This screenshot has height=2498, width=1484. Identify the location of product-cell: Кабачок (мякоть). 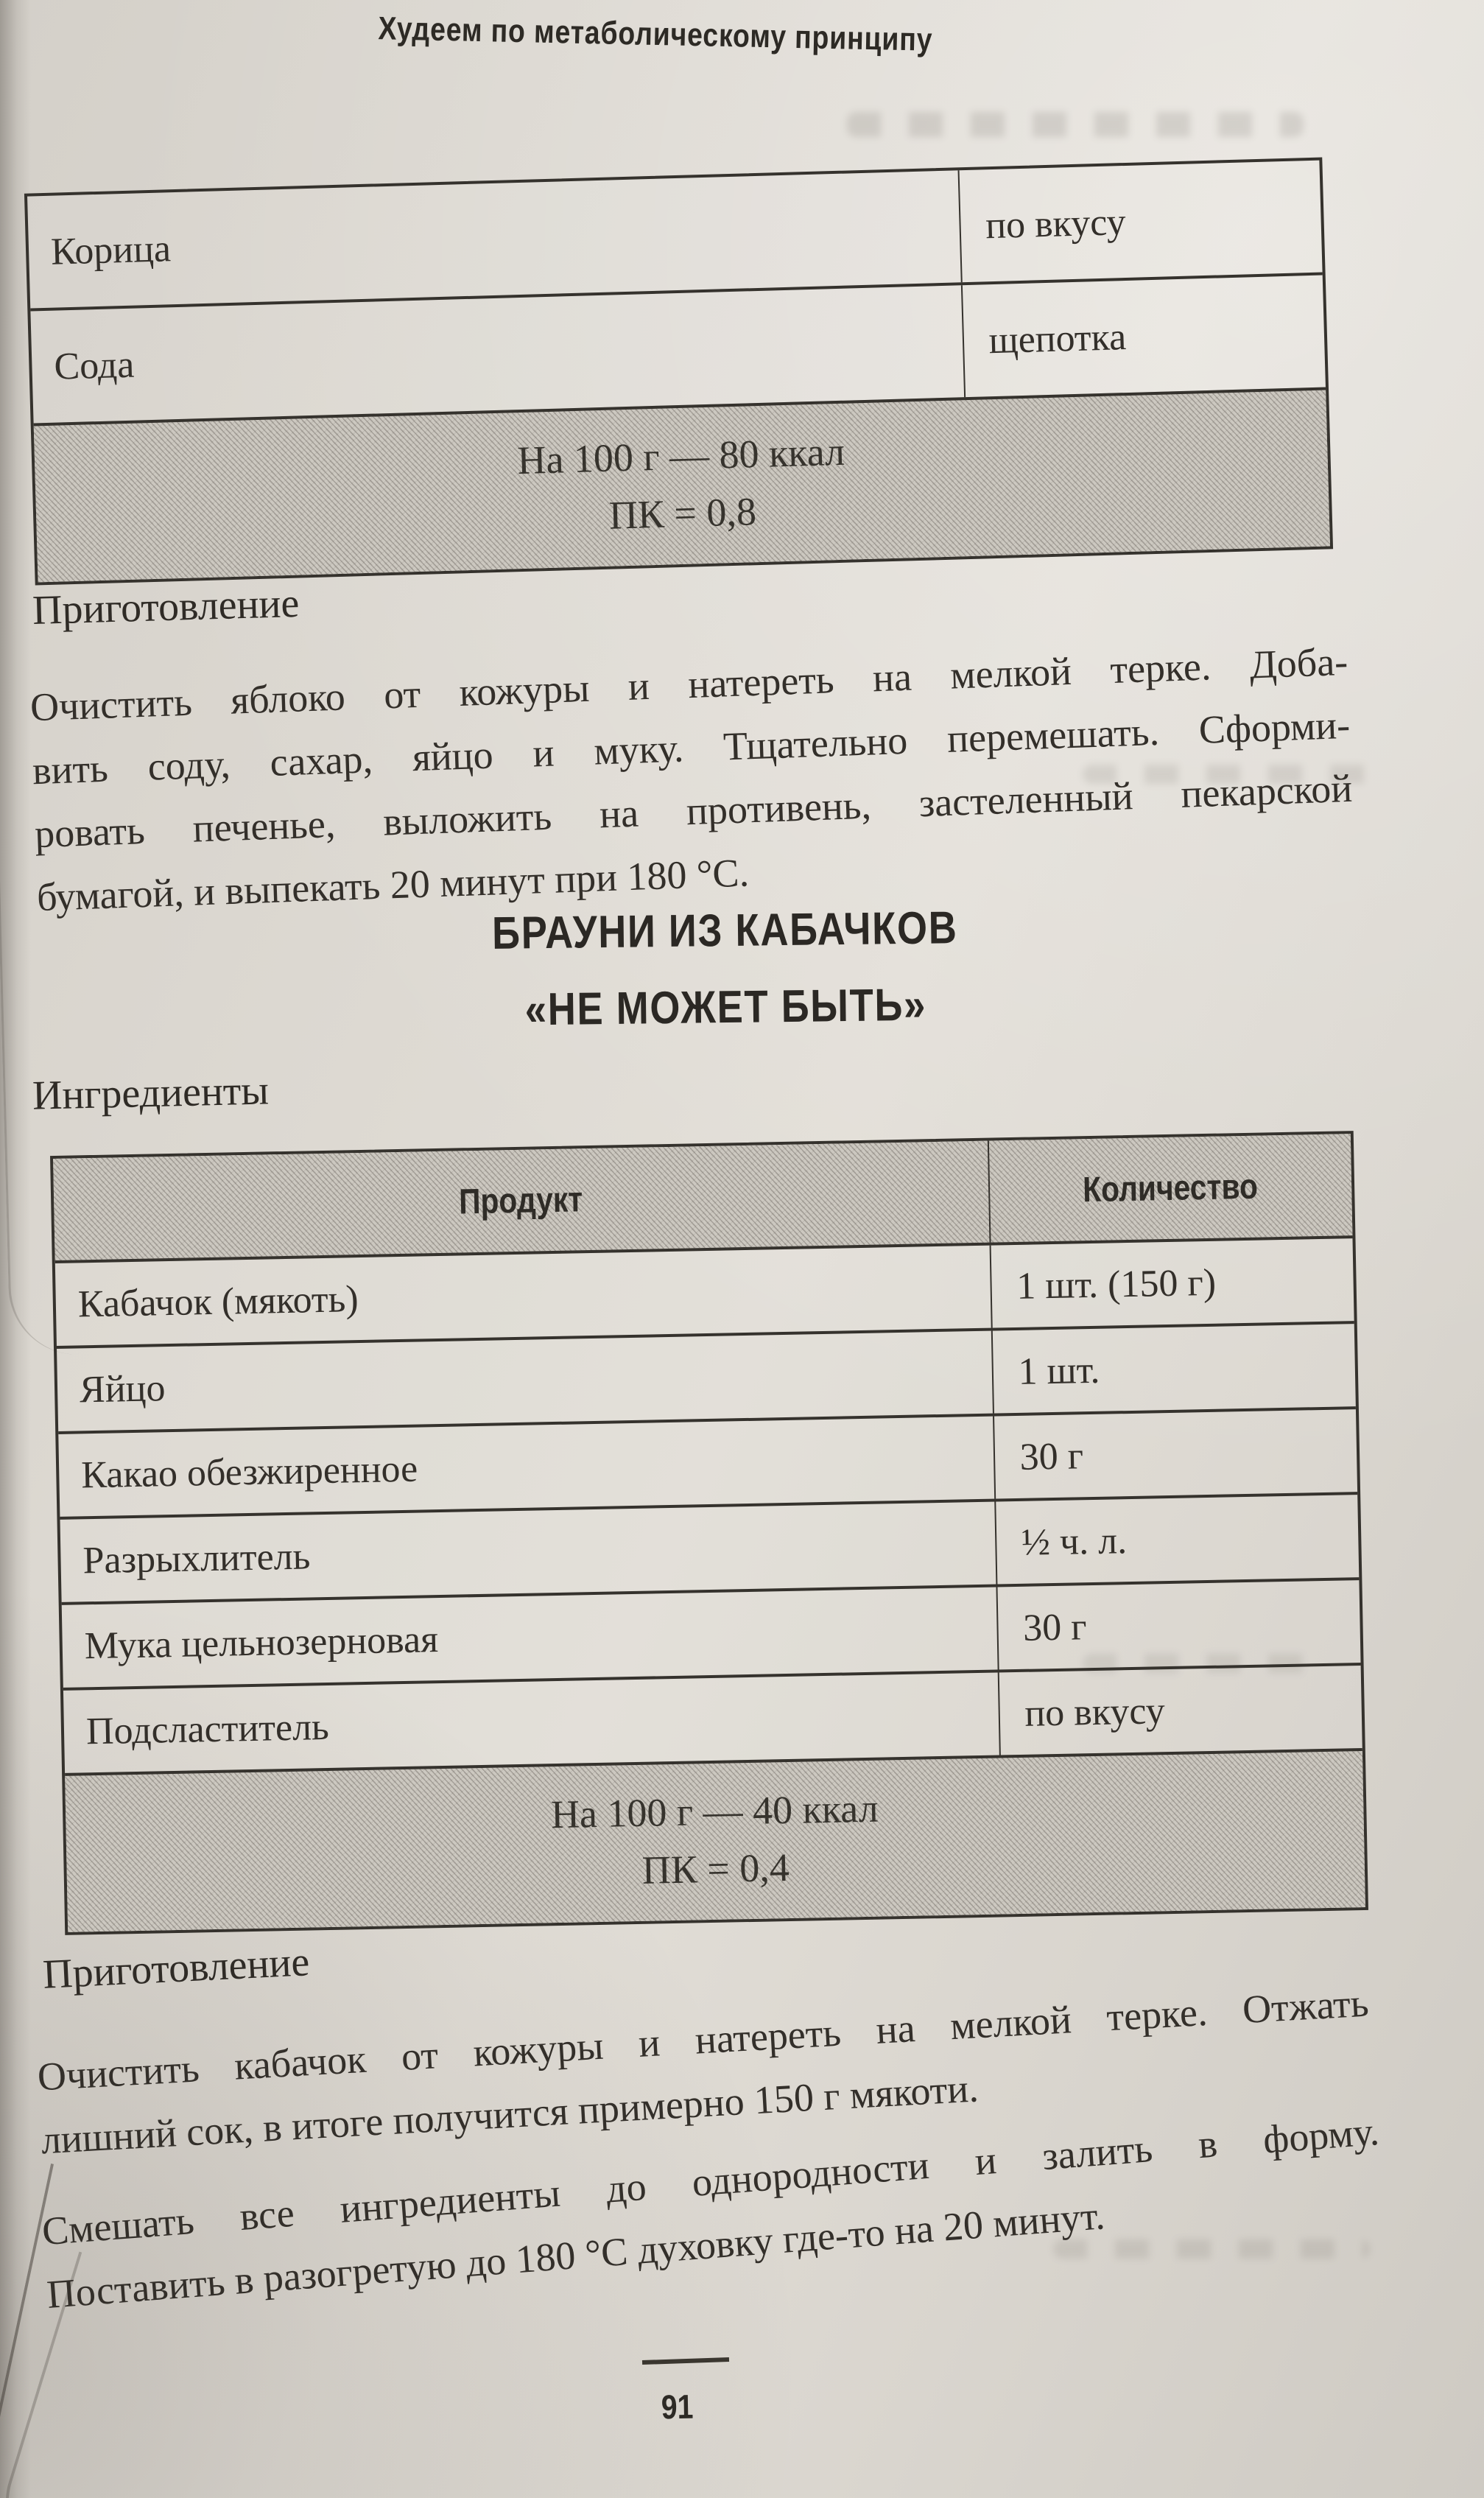
(218, 1301).